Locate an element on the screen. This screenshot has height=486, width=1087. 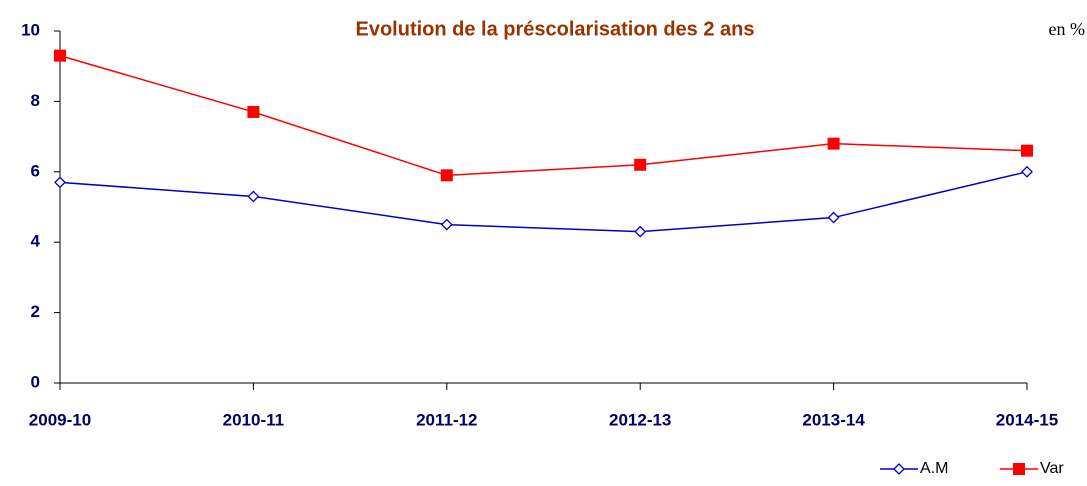
legend-label: A.M is located at coordinates (934, 468).